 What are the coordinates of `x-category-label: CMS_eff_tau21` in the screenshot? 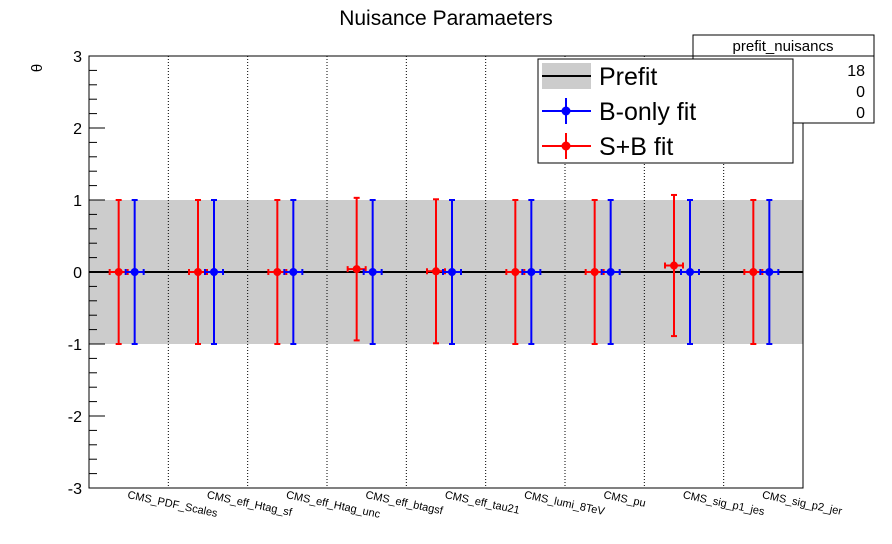 It's located at (482, 503).